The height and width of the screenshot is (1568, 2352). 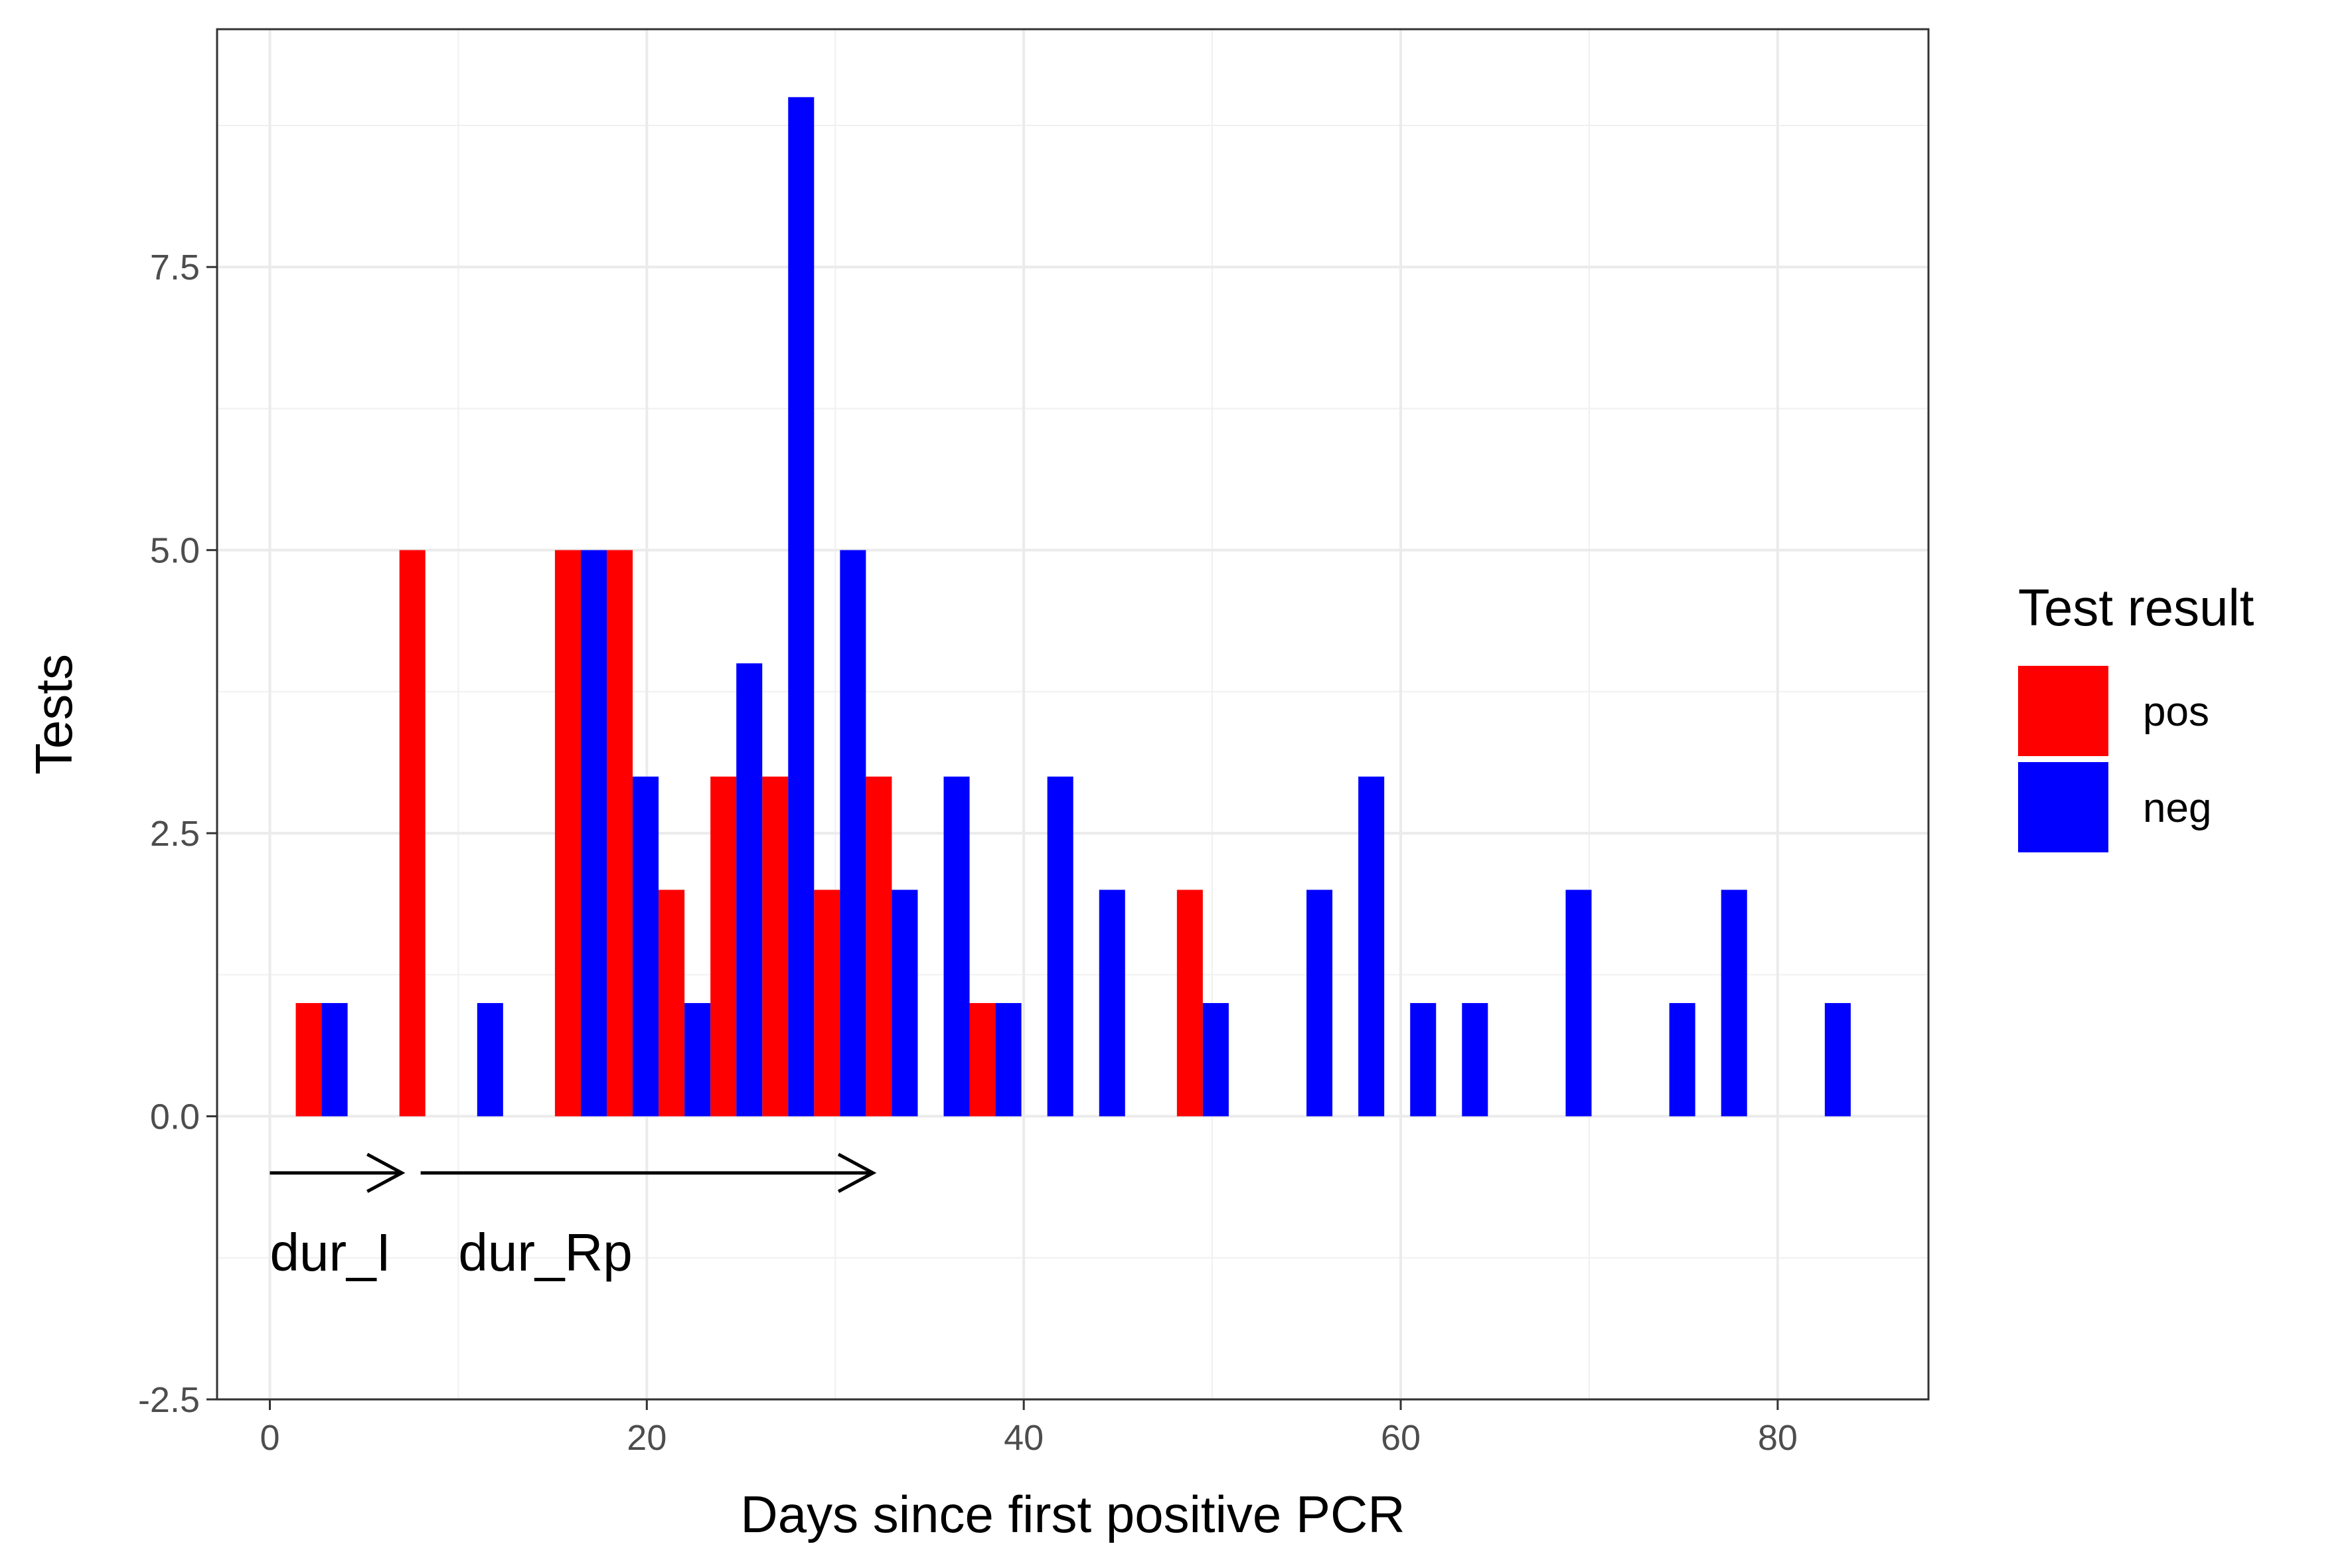 I want to click on y-tick-label: 0.0, so click(x=175, y=1117).